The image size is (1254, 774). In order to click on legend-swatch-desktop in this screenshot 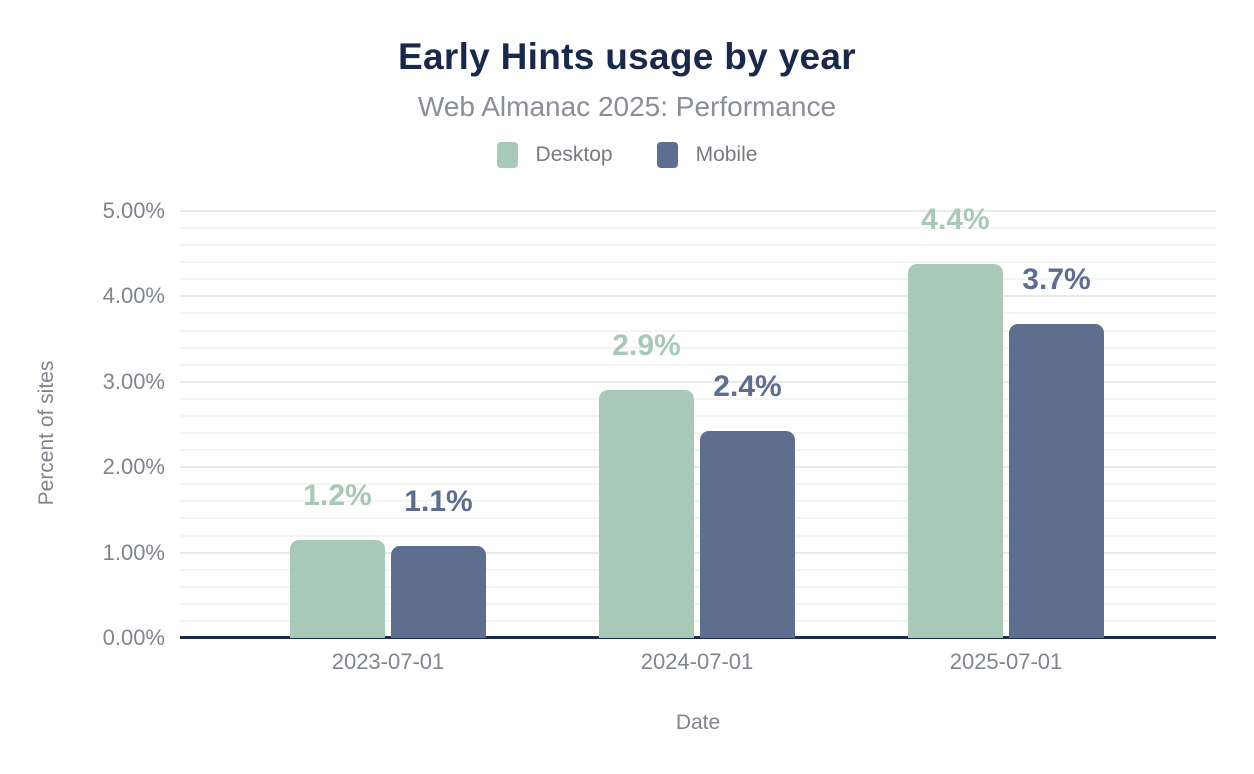, I will do `click(507, 155)`.